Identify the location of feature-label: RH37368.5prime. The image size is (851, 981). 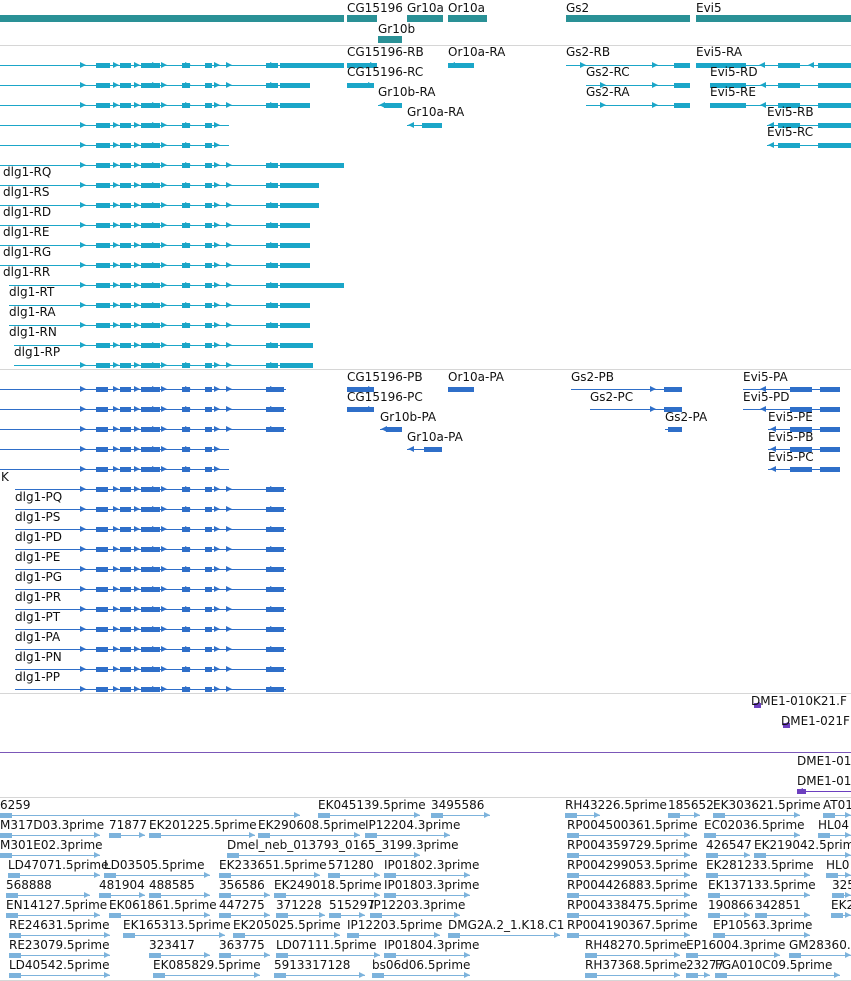
(636, 965).